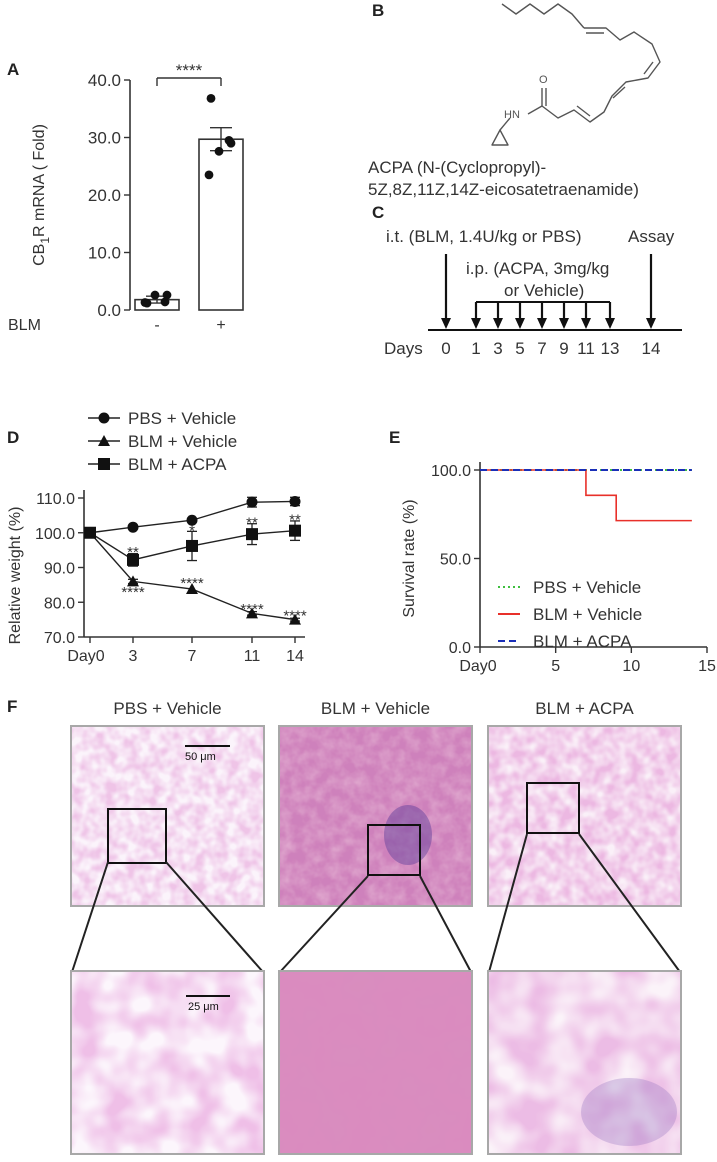  What do you see at coordinates (631, 666) in the screenshot?
I see `e-x-tick-label: 10` at bounding box center [631, 666].